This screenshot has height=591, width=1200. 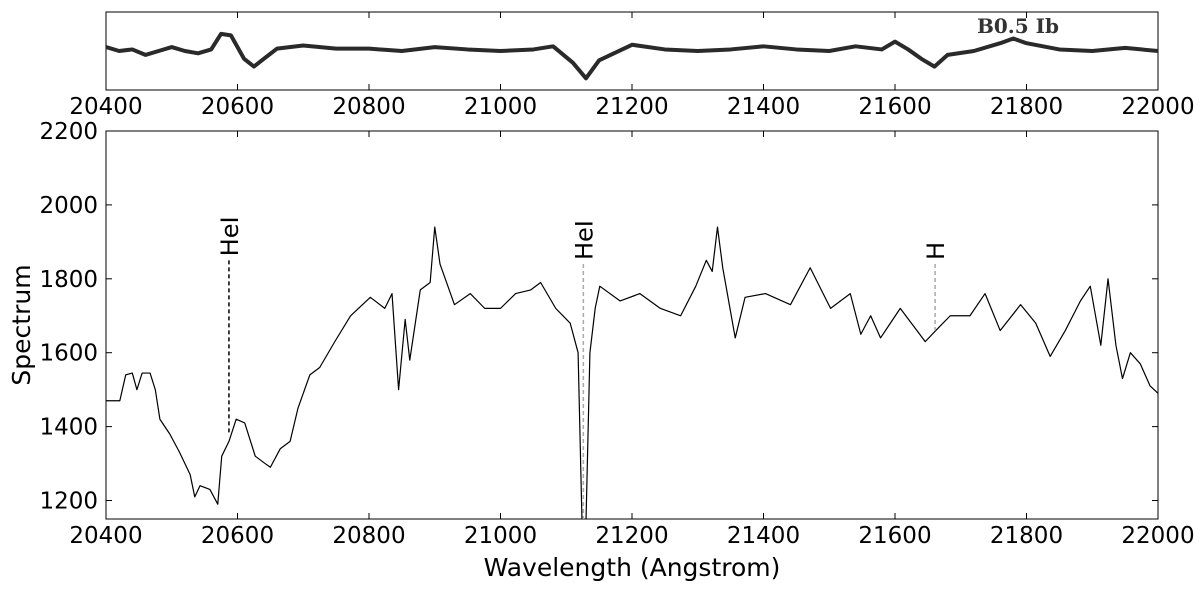 I want to click on data-line, so click(x=632, y=56).